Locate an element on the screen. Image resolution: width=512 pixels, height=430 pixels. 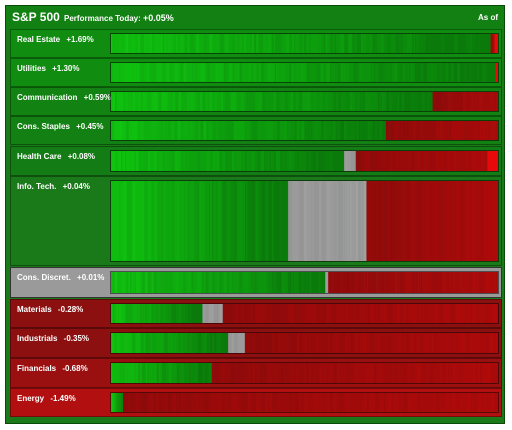
sector-name: Utilities is located at coordinates (31, 68).